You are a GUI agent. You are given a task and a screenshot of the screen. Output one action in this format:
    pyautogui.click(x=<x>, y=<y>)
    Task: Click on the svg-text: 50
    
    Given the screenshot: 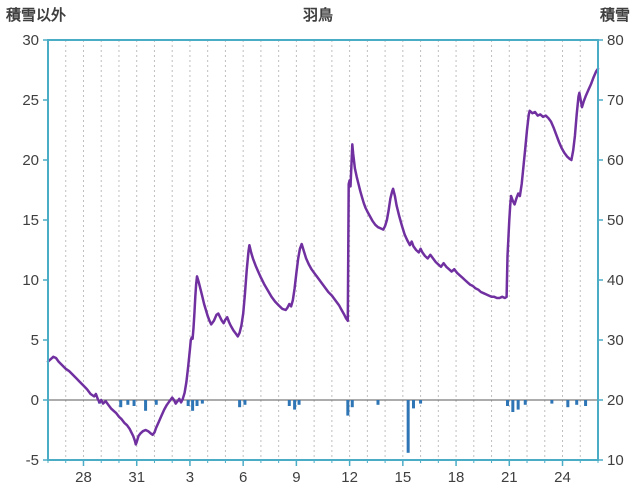 What is the action you would take?
    pyautogui.click(x=615, y=220)
    